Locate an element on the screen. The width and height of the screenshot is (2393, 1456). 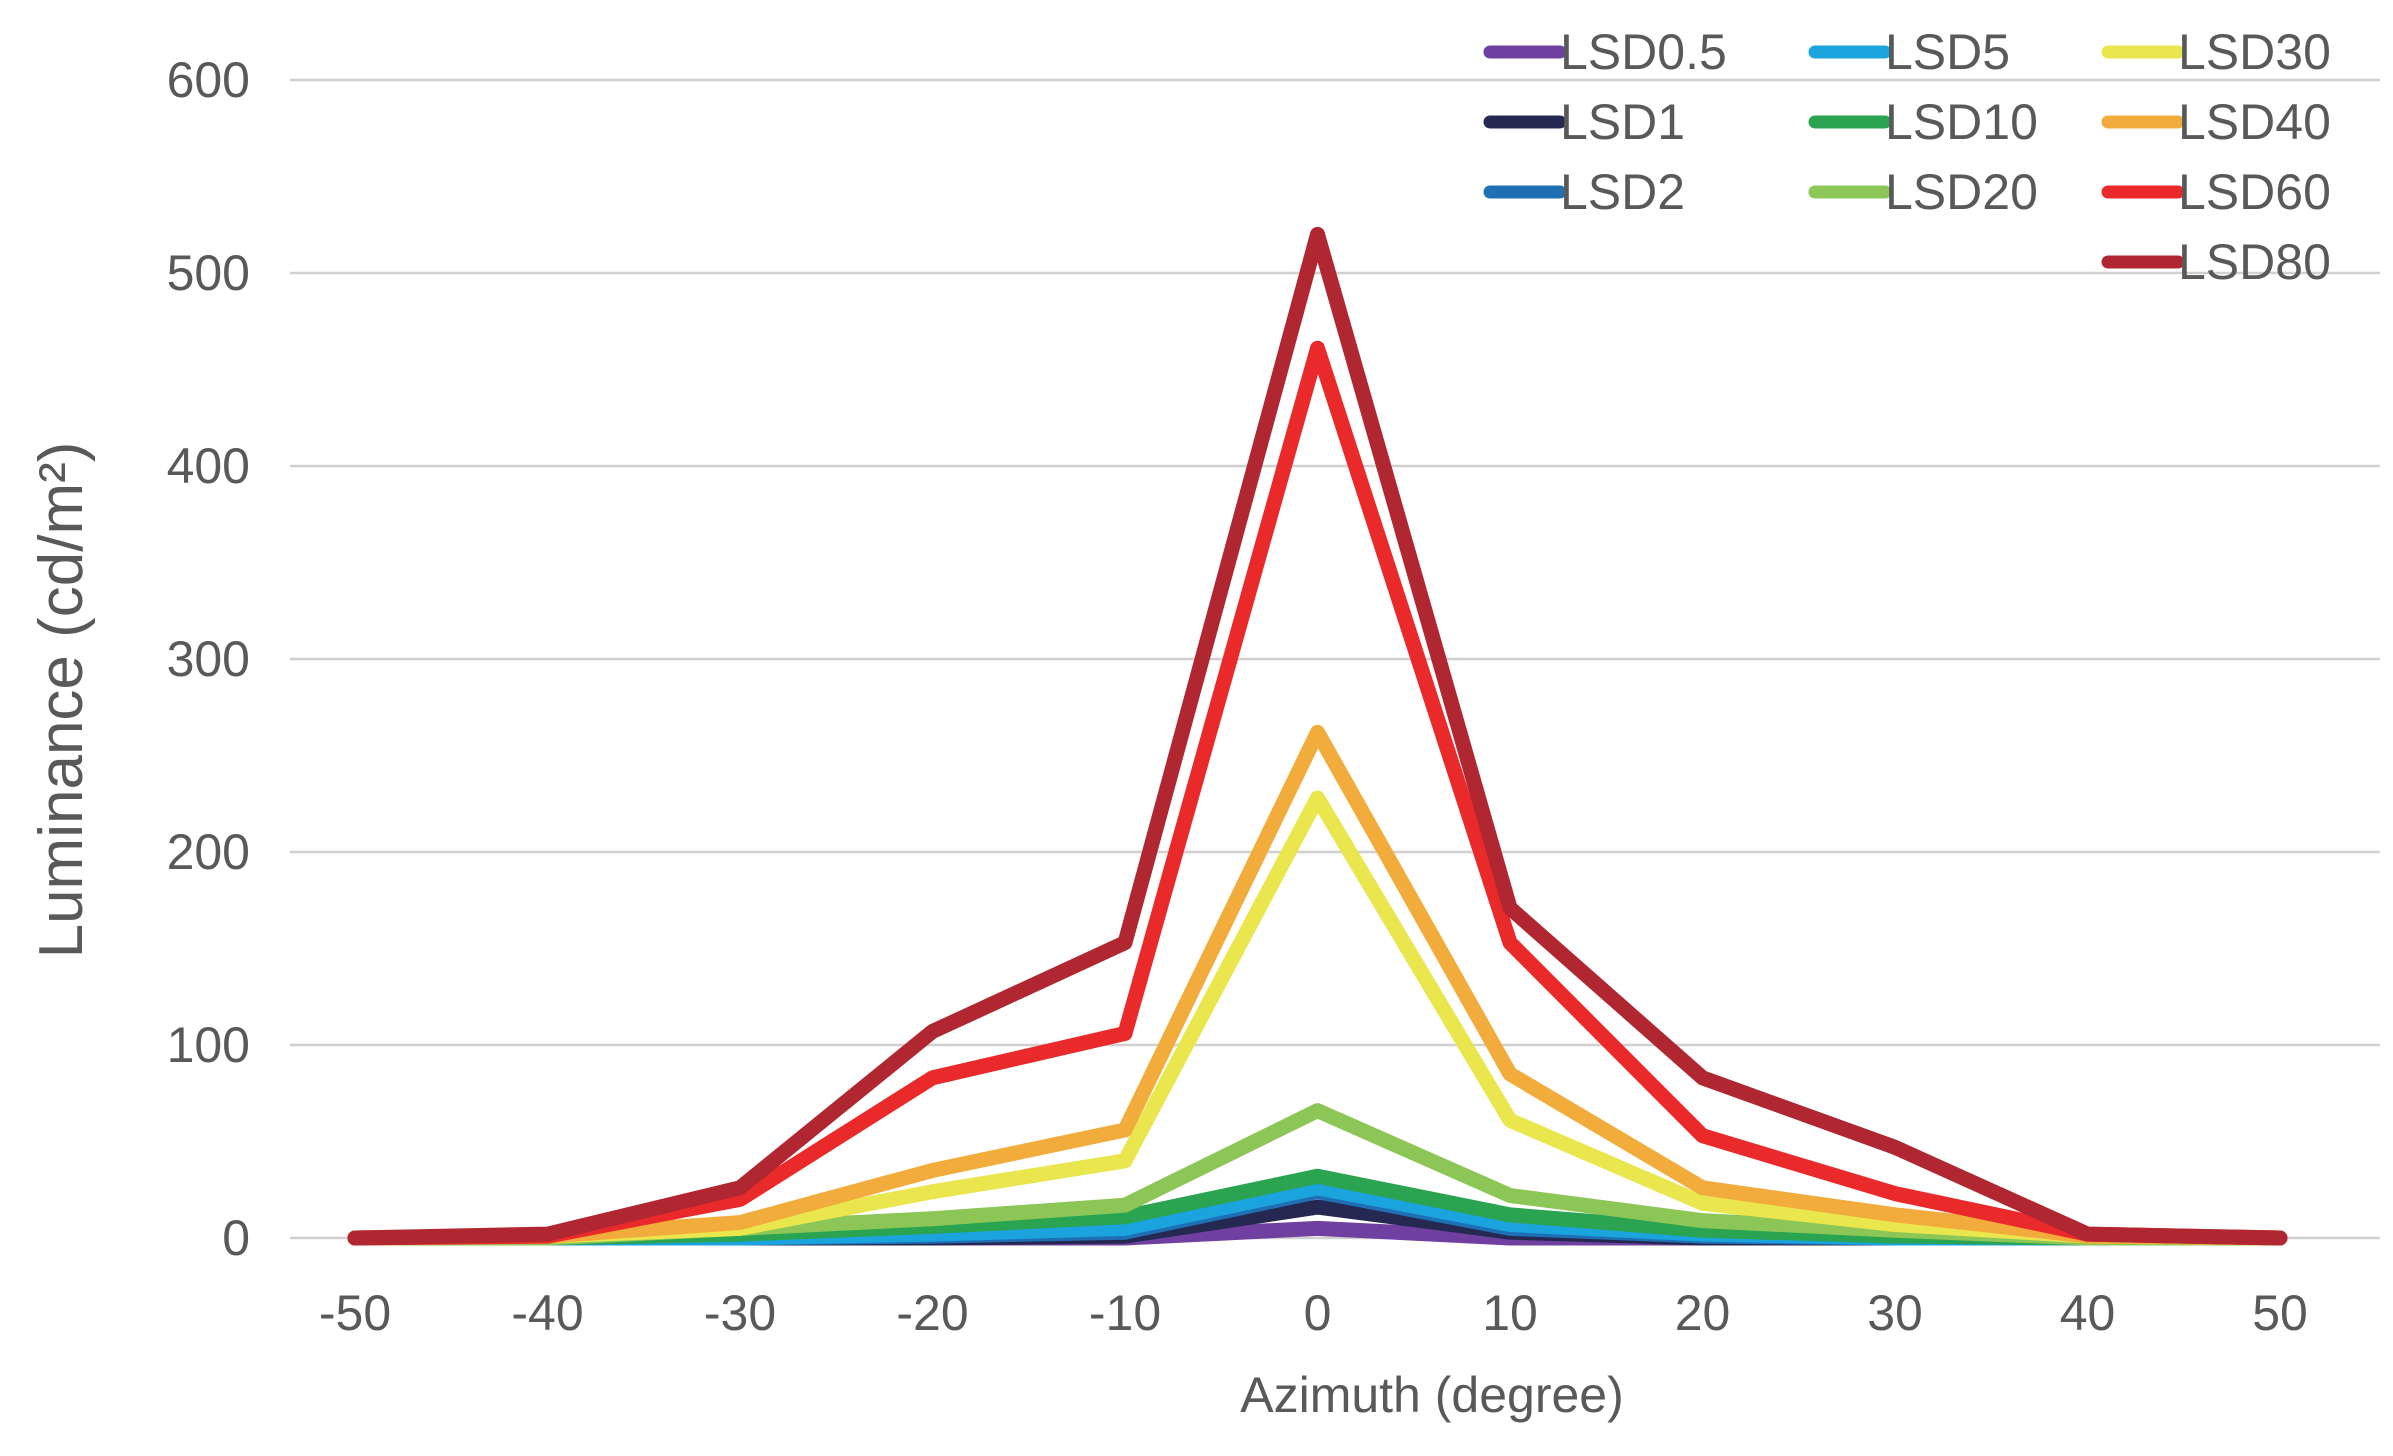
x-axis-ticks: -50 -40 -30 -20 -10 0 10 20 30 40 50 is located at coordinates (1313, 1313).